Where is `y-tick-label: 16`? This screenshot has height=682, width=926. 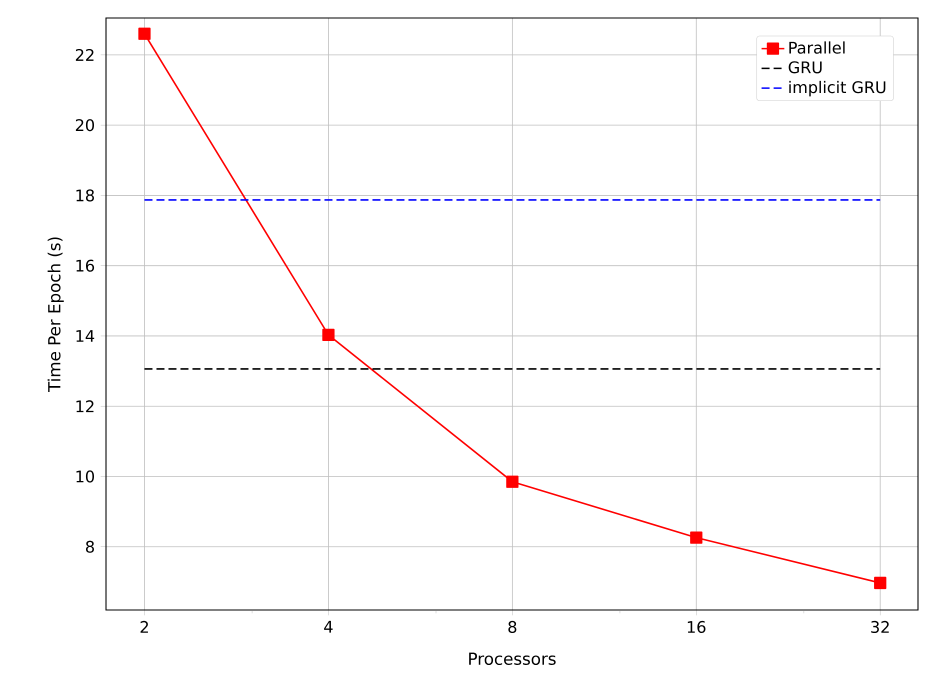 y-tick-label: 16 is located at coordinates (85, 266).